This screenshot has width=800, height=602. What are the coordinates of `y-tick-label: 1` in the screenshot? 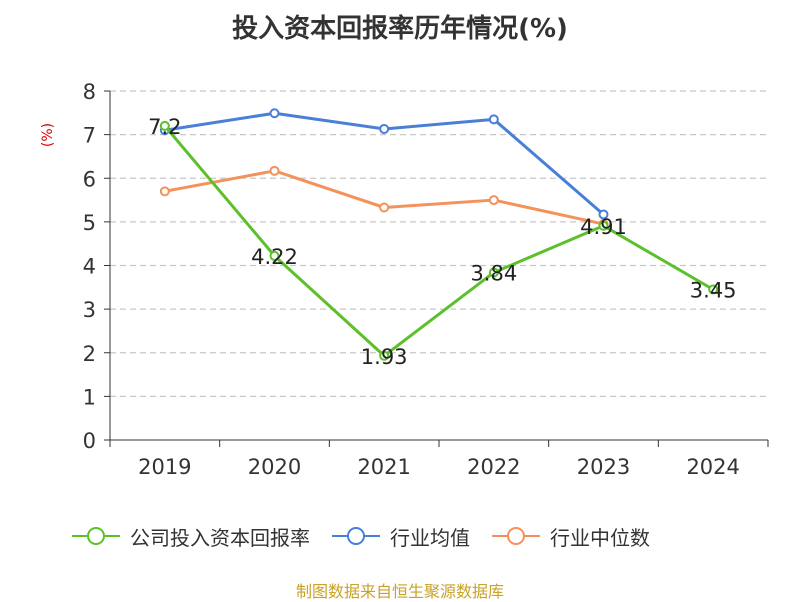 It's located at (89, 397).